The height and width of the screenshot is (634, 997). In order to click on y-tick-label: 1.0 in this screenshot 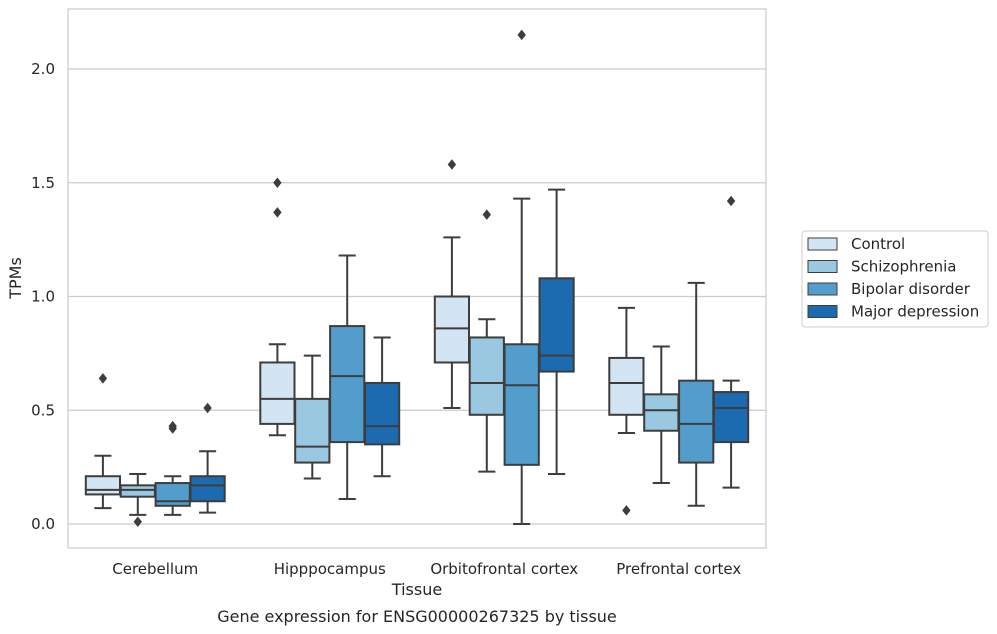, I will do `click(43, 297)`.